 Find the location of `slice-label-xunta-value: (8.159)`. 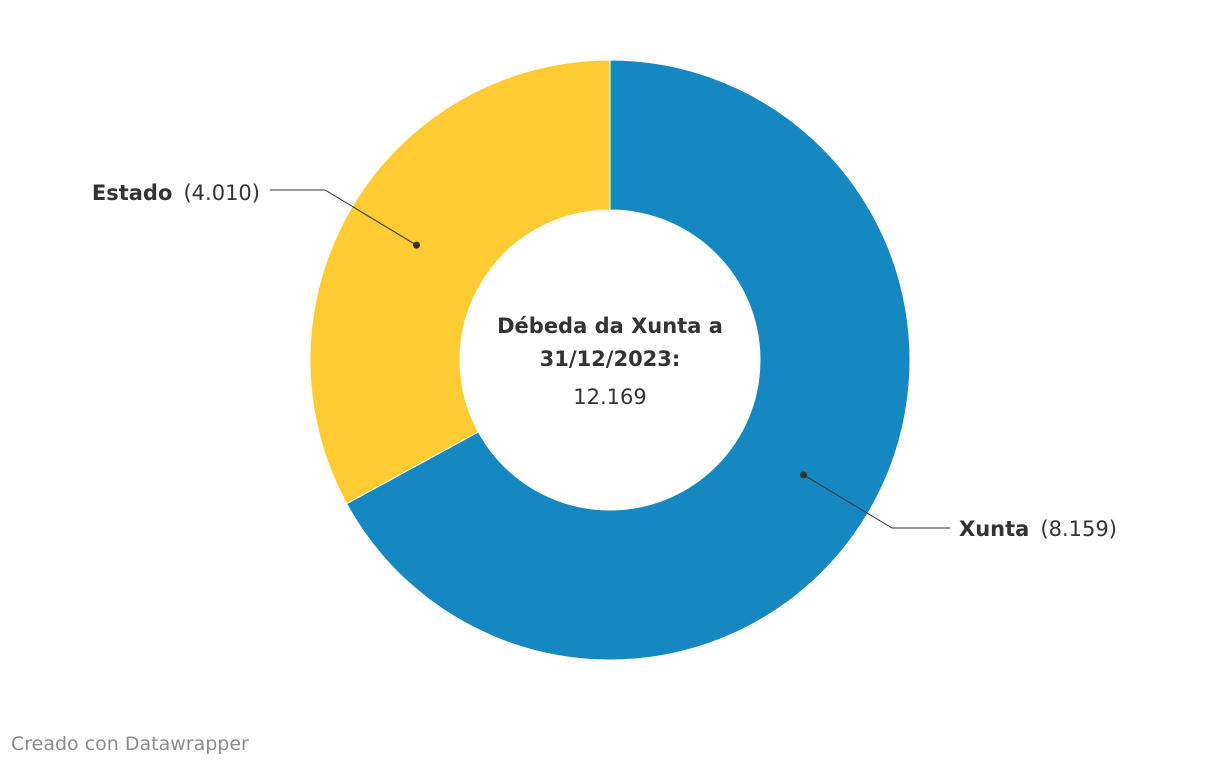

slice-label-xunta-value: (8.159) is located at coordinates (1078, 529).